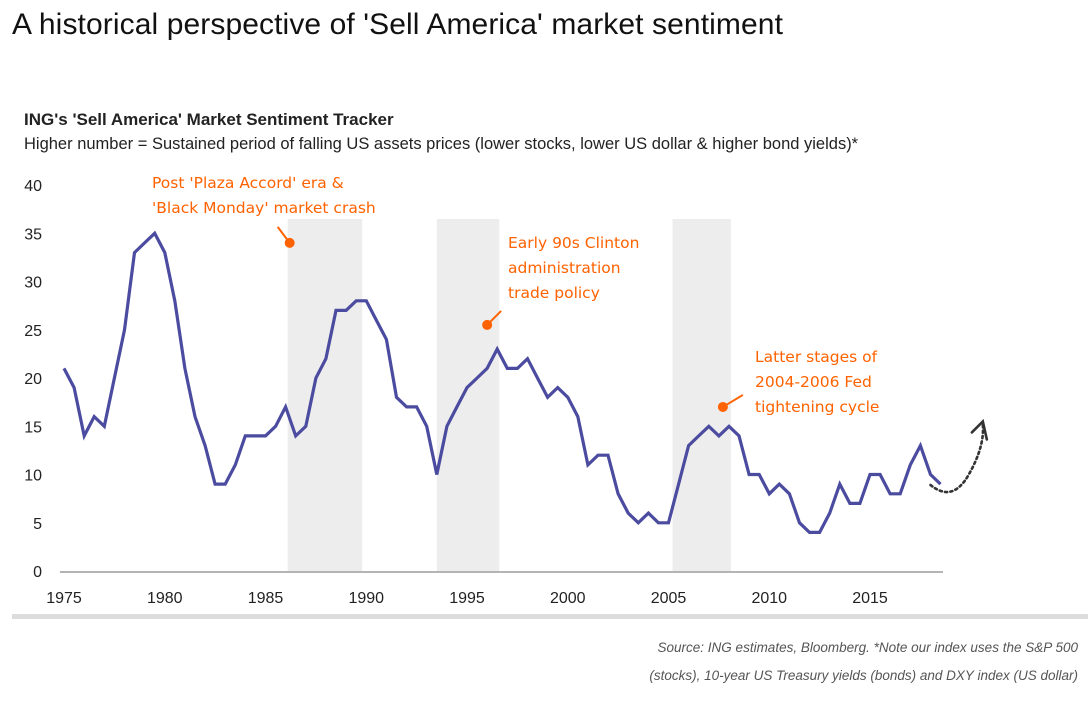 This screenshot has width=1088, height=701. Describe the element at coordinates (870, 598) in the screenshot. I see `x-tick-label: 2015` at that location.